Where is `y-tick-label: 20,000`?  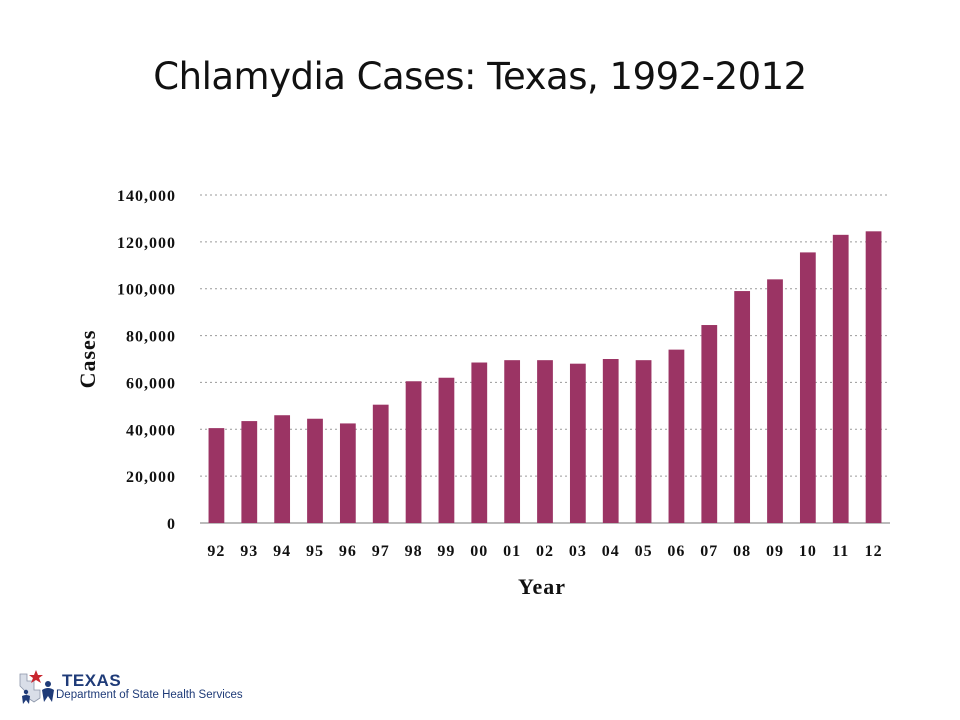
y-tick-label: 20,000 is located at coordinates (151, 477).